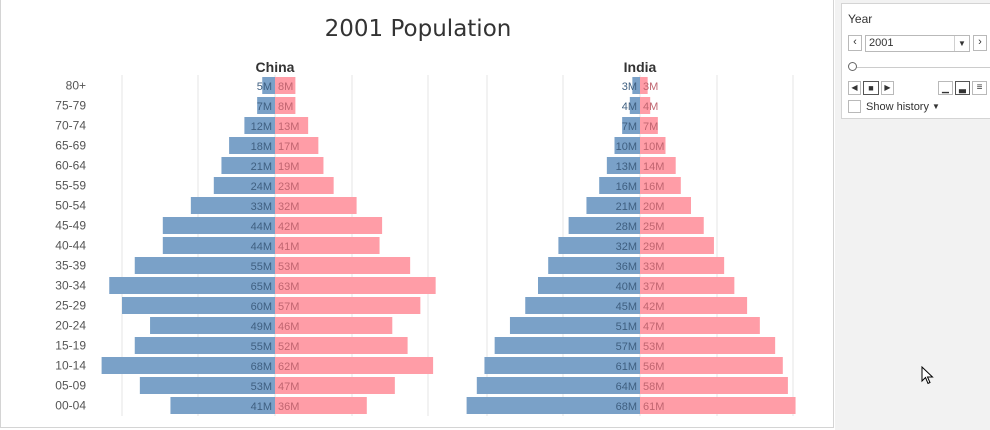 Image resolution: width=990 pixels, height=430 pixels. Describe the element at coordinates (852, 66) in the screenshot. I see `year-slider-handle` at that location.